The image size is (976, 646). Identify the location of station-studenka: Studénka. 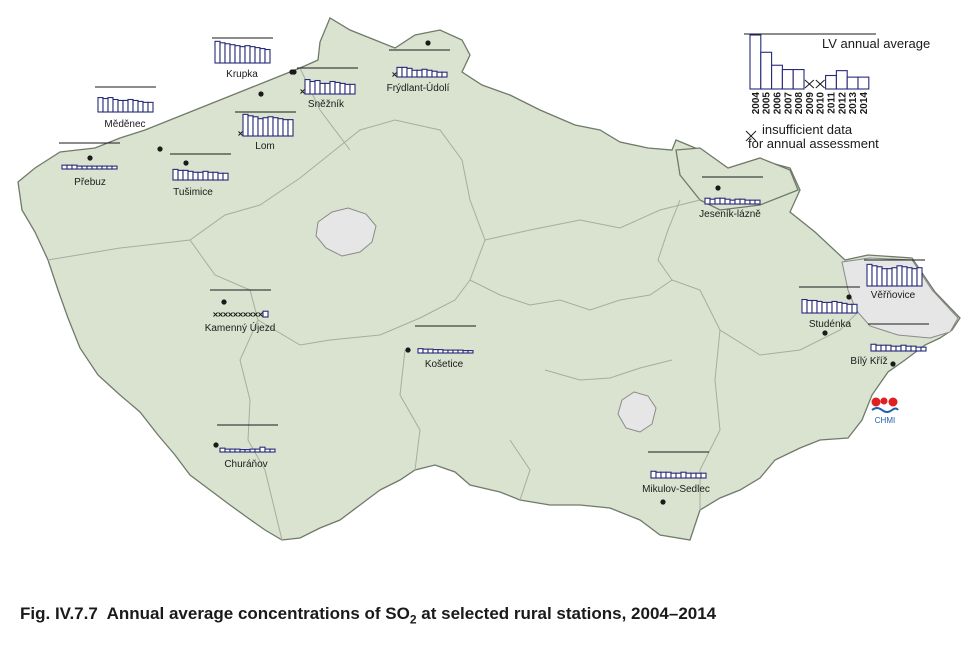
(829, 311).